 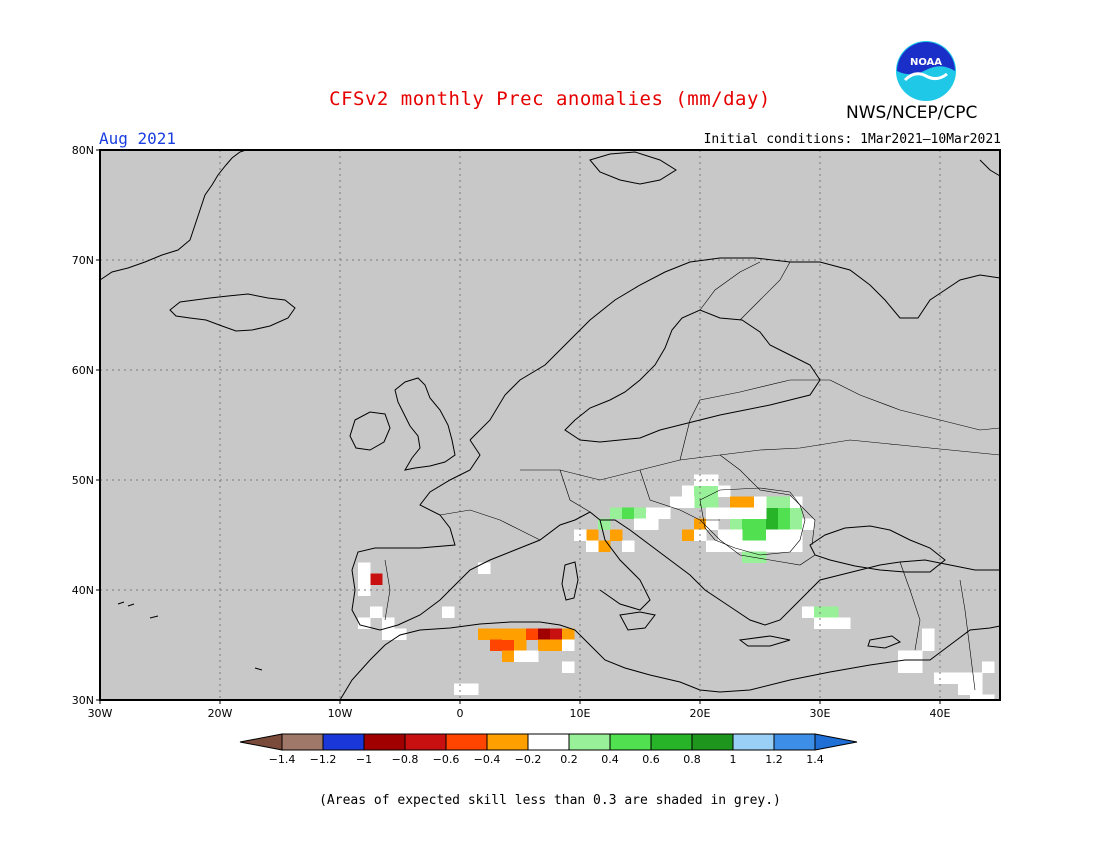 I want to click on coast-cyprus, so click(x=884, y=642).